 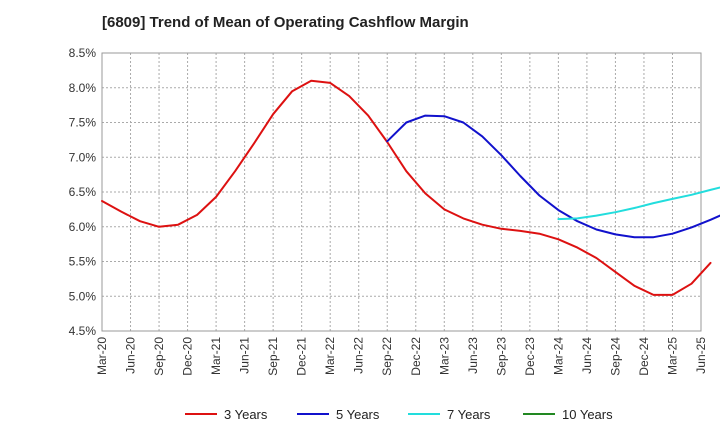 I want to click on y-tick-label: 7.0%, so click(x=83, y=157).